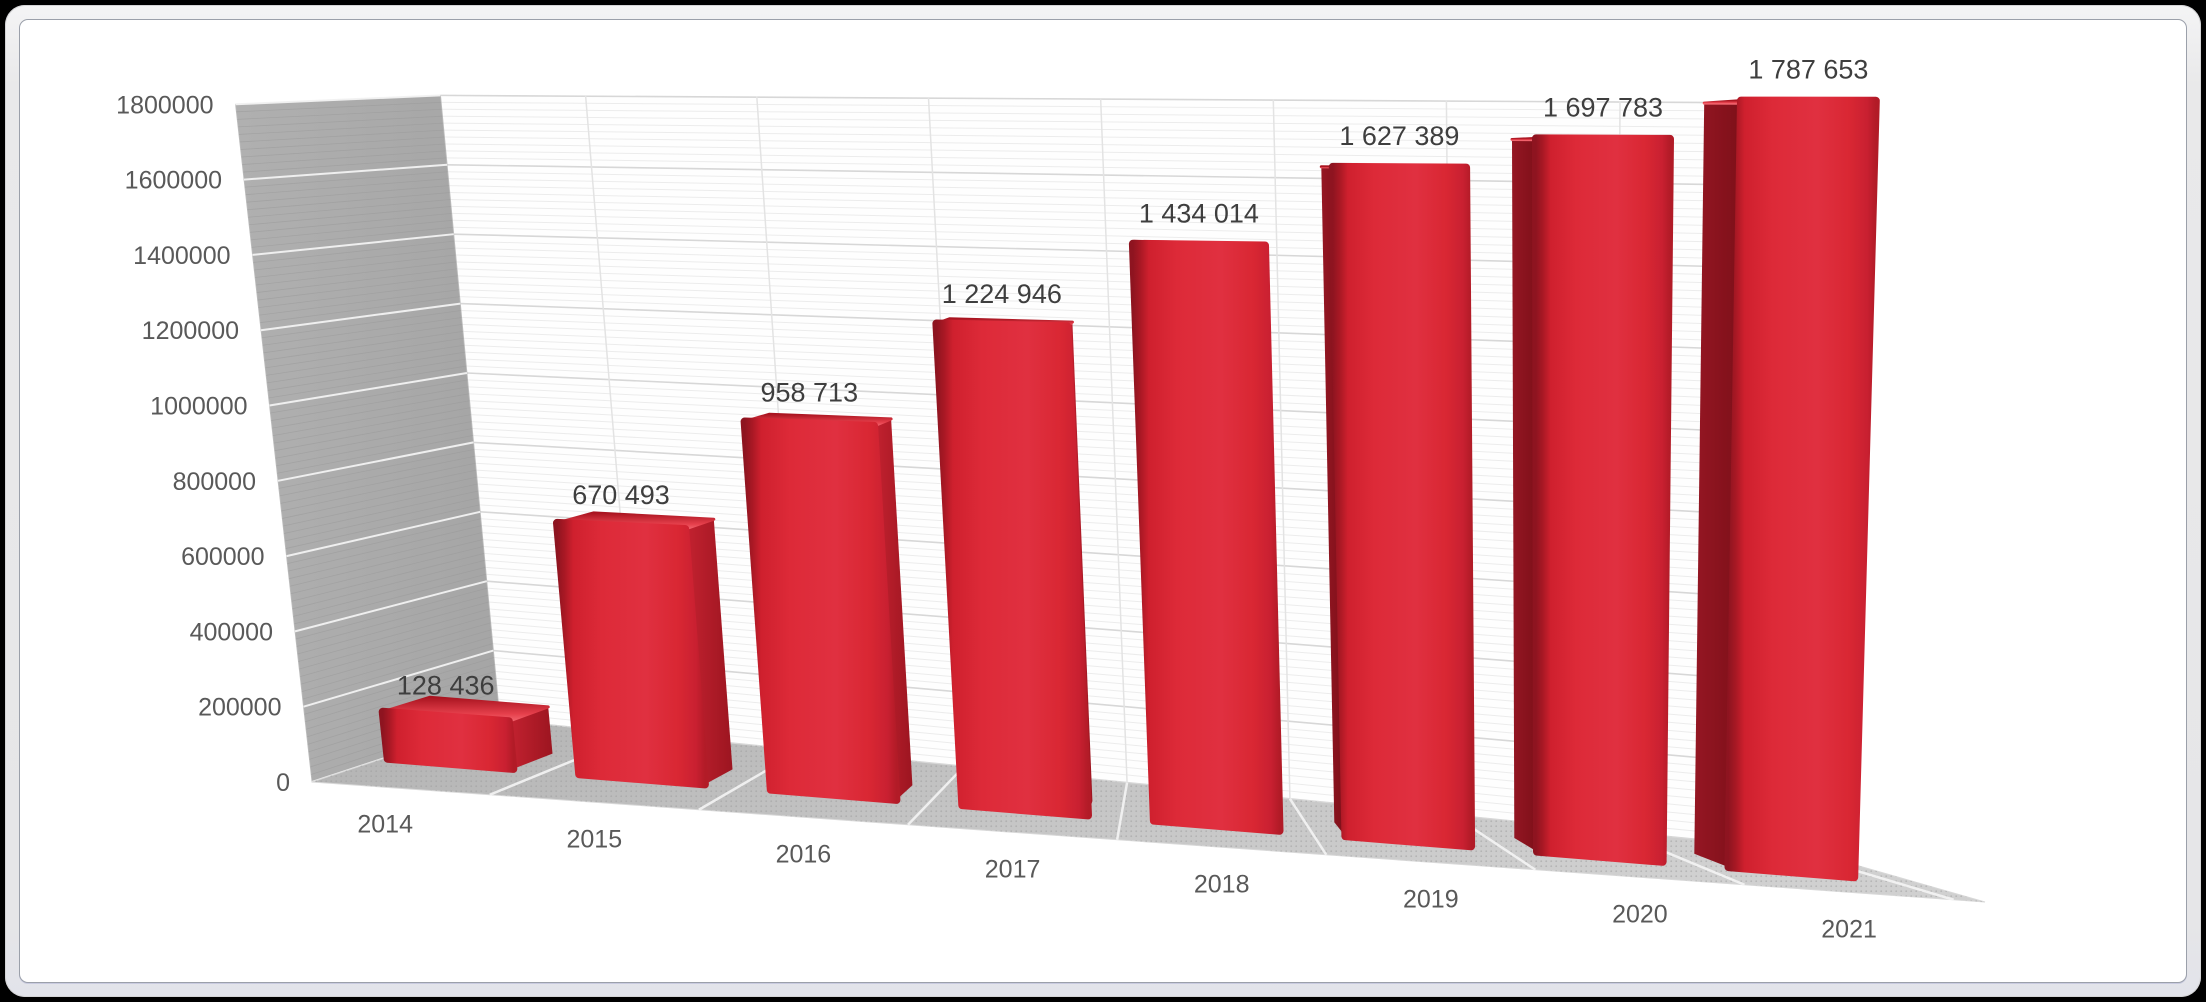 This screenshot has height=1002, width=2206. I want to click on y-axis-tick-label: 1800000, so click(164, 105).